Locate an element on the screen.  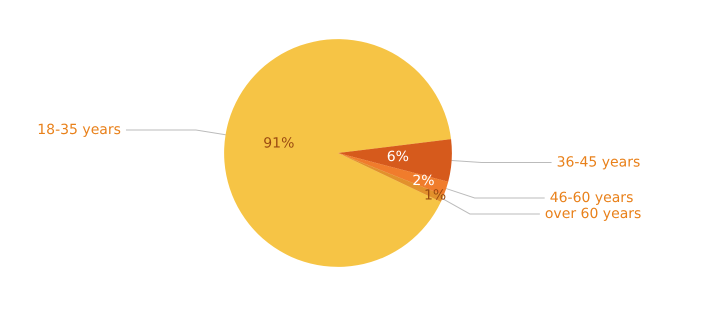
slice-label: 46-60 years is located at coordinates (592, 198).